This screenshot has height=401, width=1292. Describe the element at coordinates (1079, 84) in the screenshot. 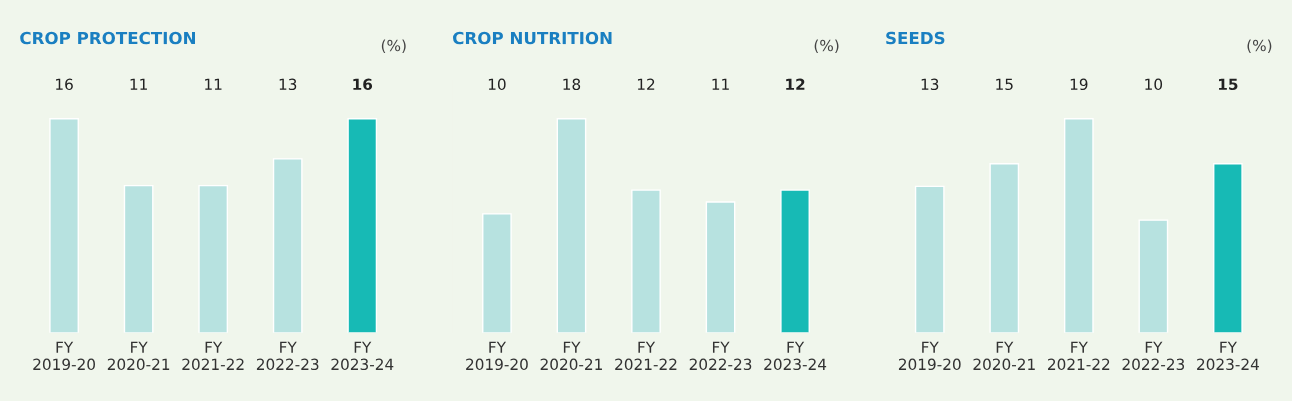

I see `data-label: 19` at that location.